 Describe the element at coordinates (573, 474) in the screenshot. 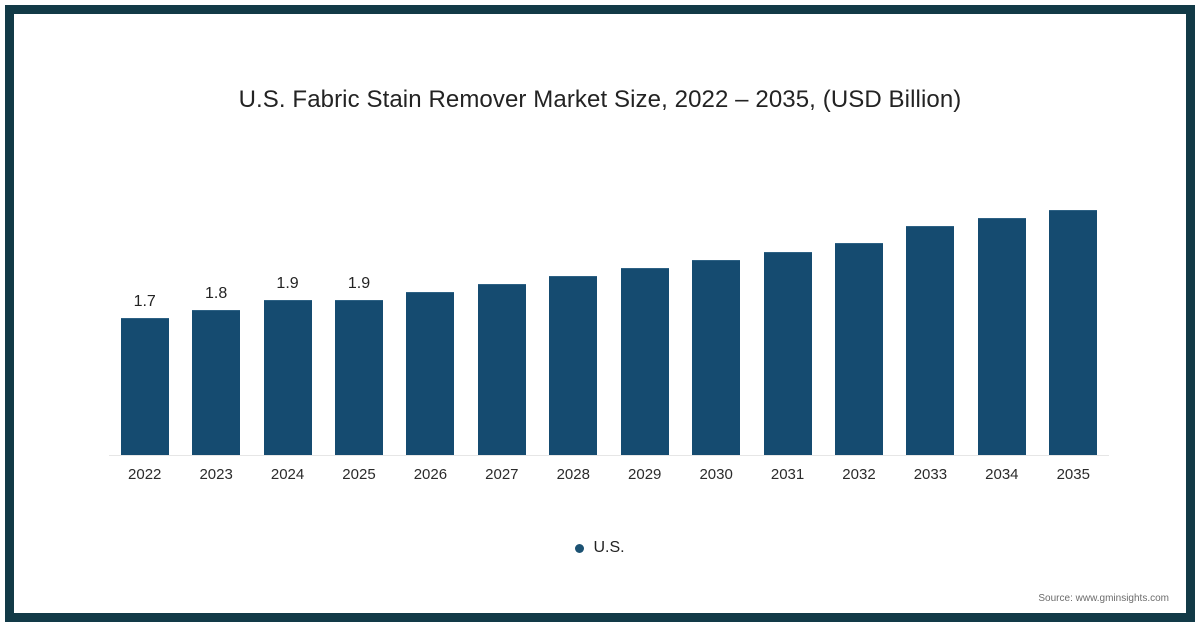

I see `x-axis-tick-label: 2028` at that location.